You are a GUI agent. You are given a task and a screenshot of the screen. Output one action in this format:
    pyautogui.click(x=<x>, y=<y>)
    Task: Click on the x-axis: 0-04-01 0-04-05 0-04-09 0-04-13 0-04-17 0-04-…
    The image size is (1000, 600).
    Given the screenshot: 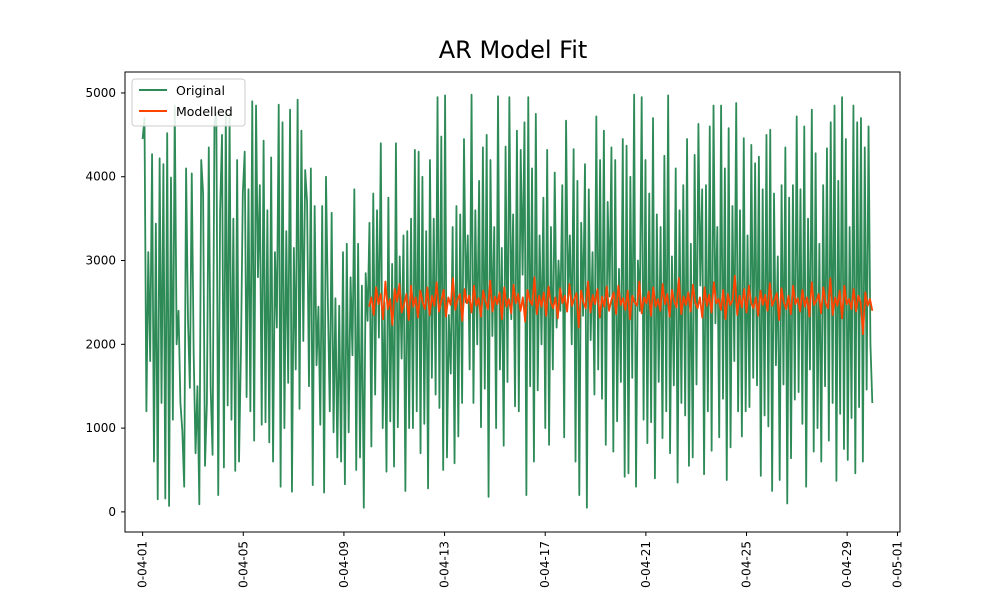 What is the action you would take?
    pyautogui.click(x=520, y=560)
    